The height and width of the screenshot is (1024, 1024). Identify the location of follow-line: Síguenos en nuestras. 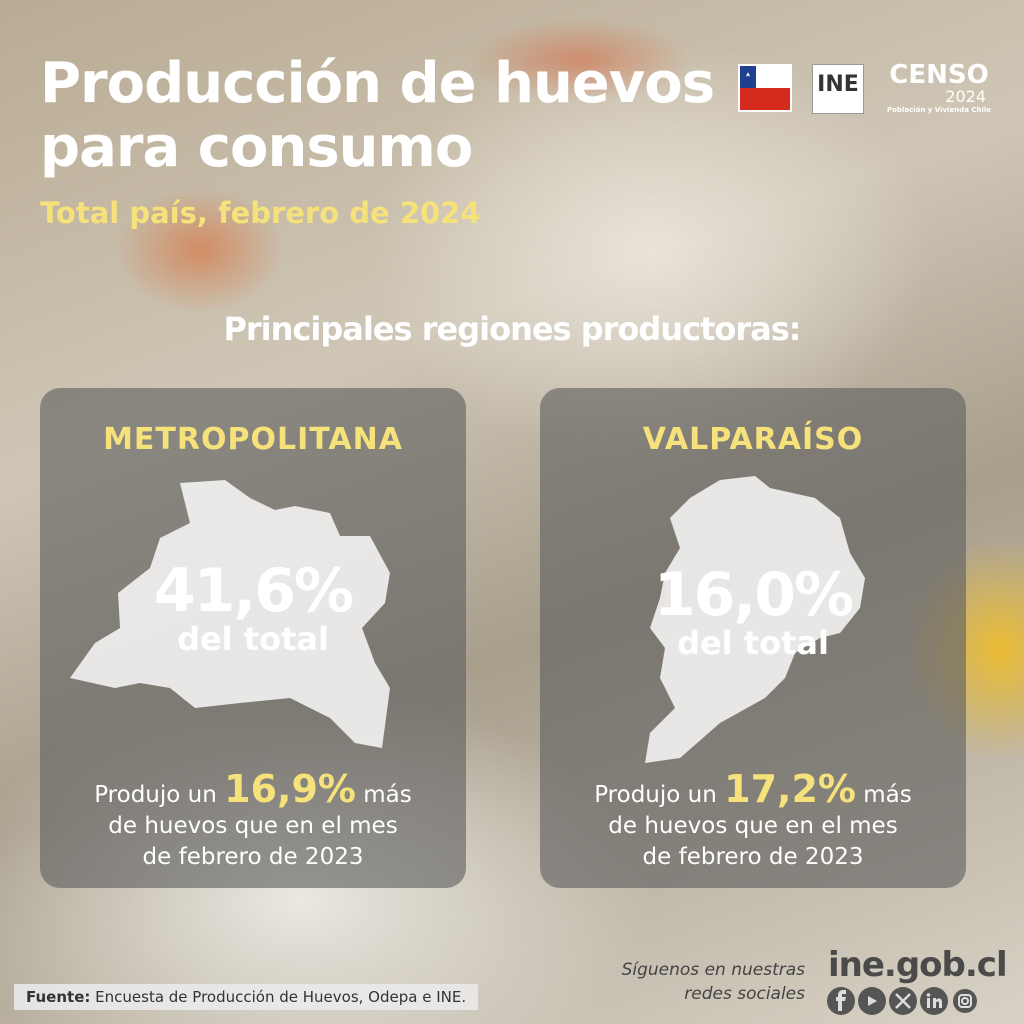
(713, 970).